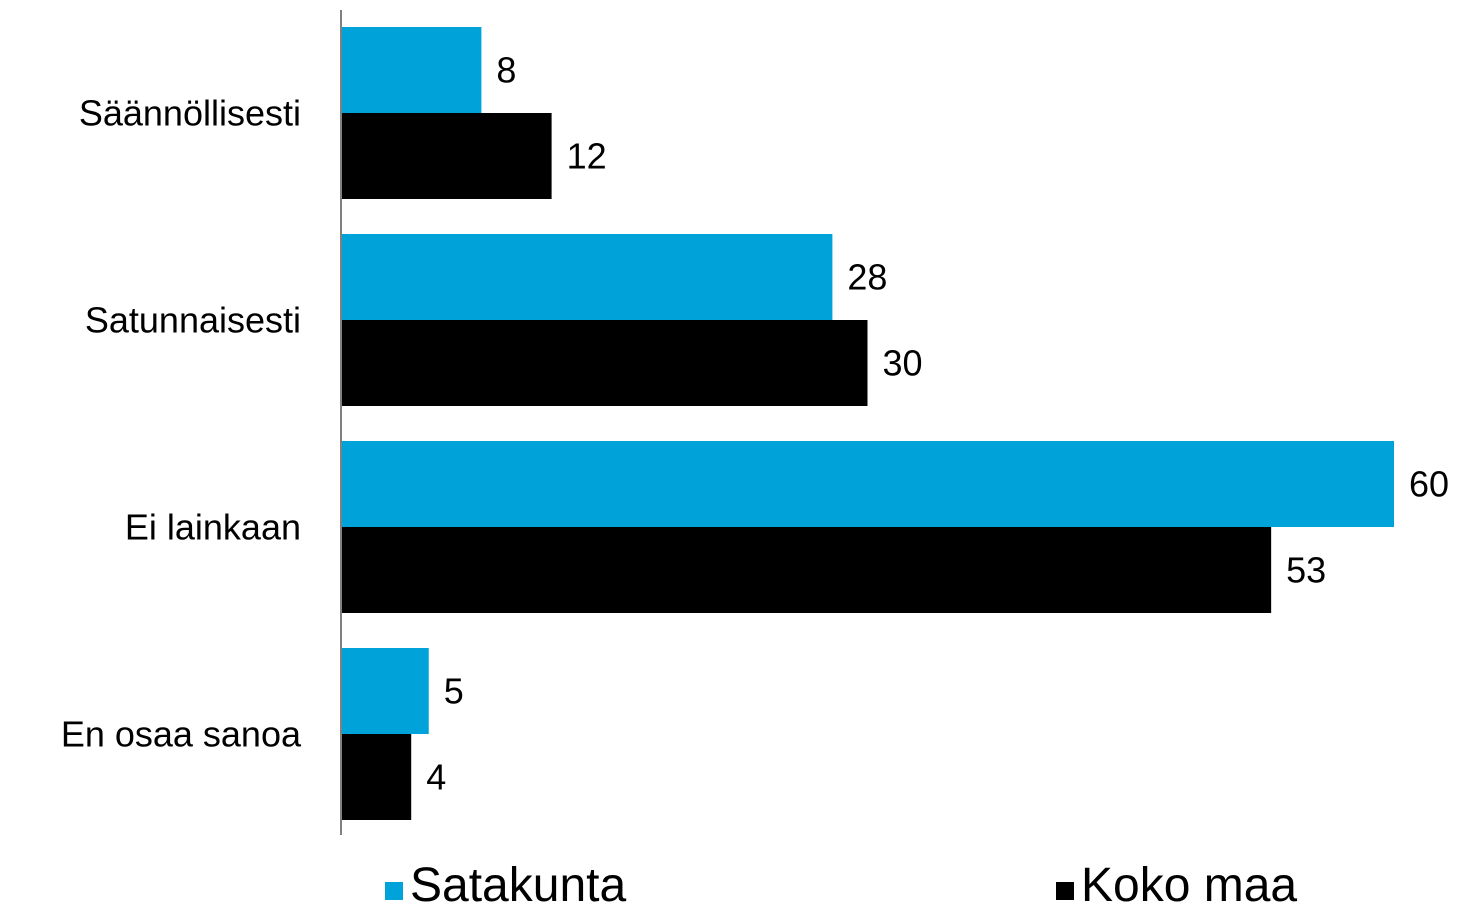 The width and height of the screenshot is (1461, 921). I want to click on bar-koko-maa-saannollisesti, so click(446, 156).